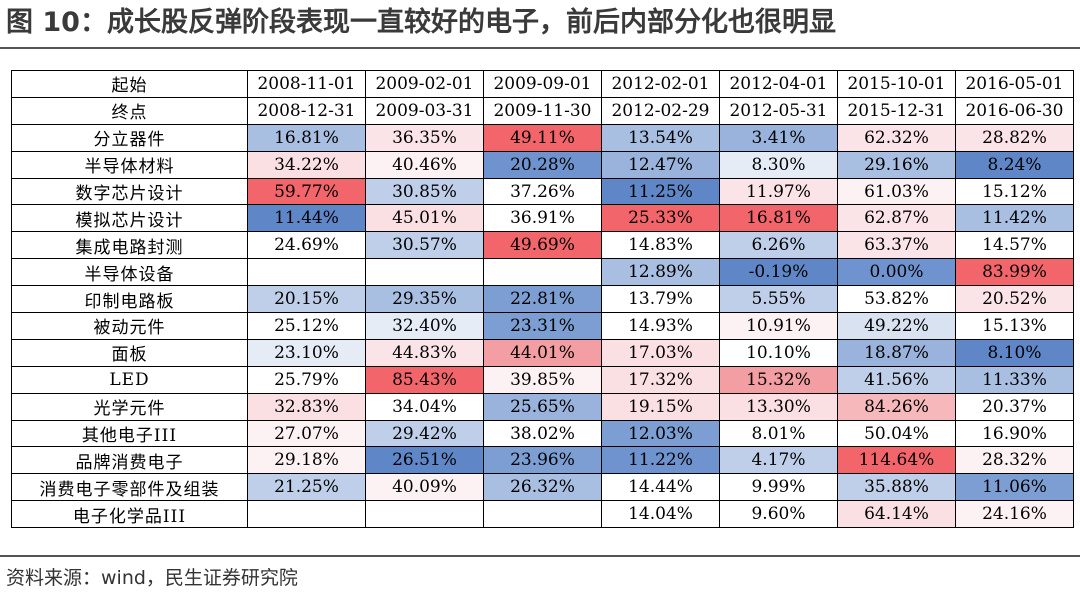  What do you see at coordinates (1014, 245) in the screenshot?
I see `return-cell: 14.57%` at bounding box center [1014, 245].